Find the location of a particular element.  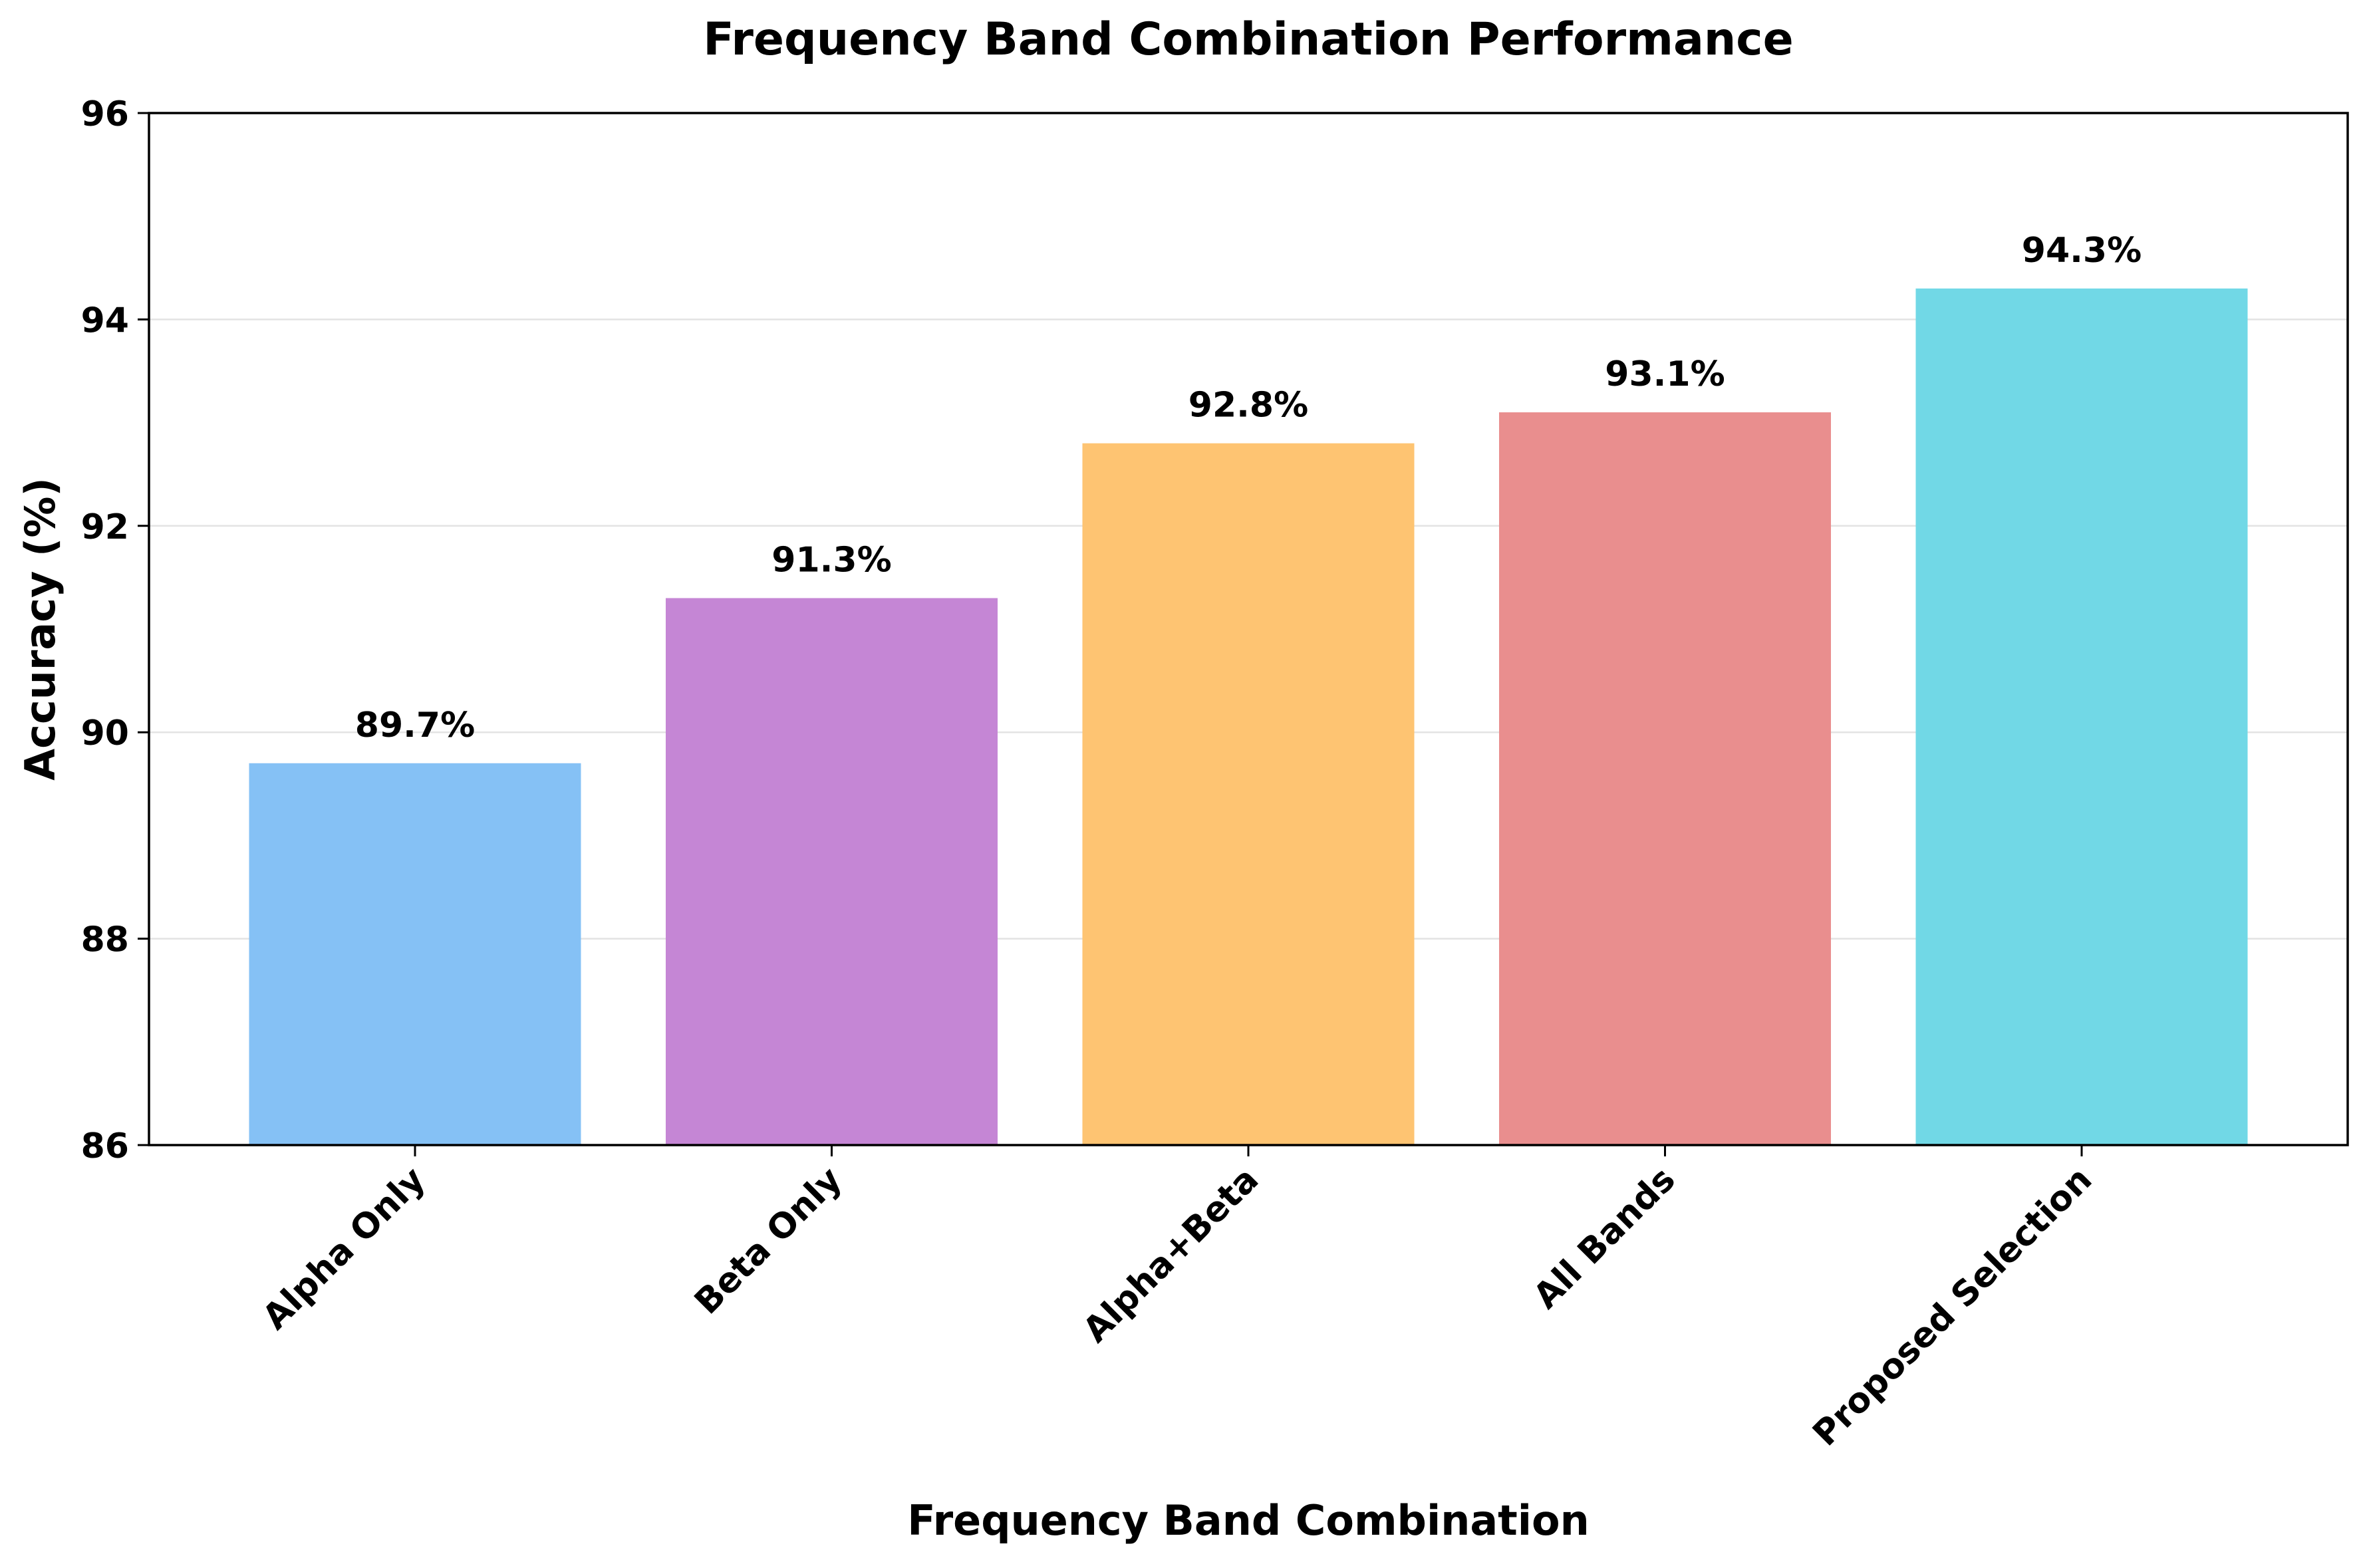

bar-value-label: 91.3% is located at coordinates (831, 560).